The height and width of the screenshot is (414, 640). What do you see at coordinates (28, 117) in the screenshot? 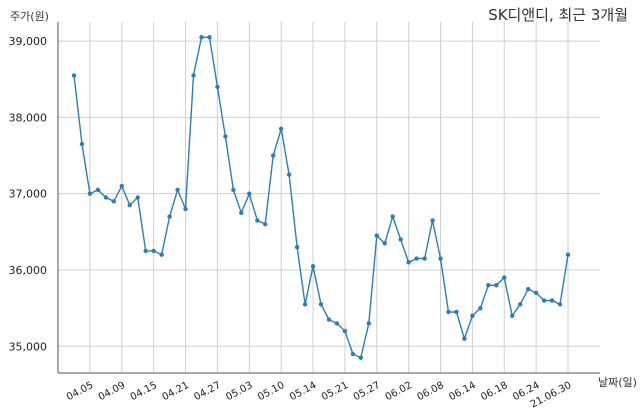
I see `y-tick-label: 38,000` at bounding box center [28, 117].